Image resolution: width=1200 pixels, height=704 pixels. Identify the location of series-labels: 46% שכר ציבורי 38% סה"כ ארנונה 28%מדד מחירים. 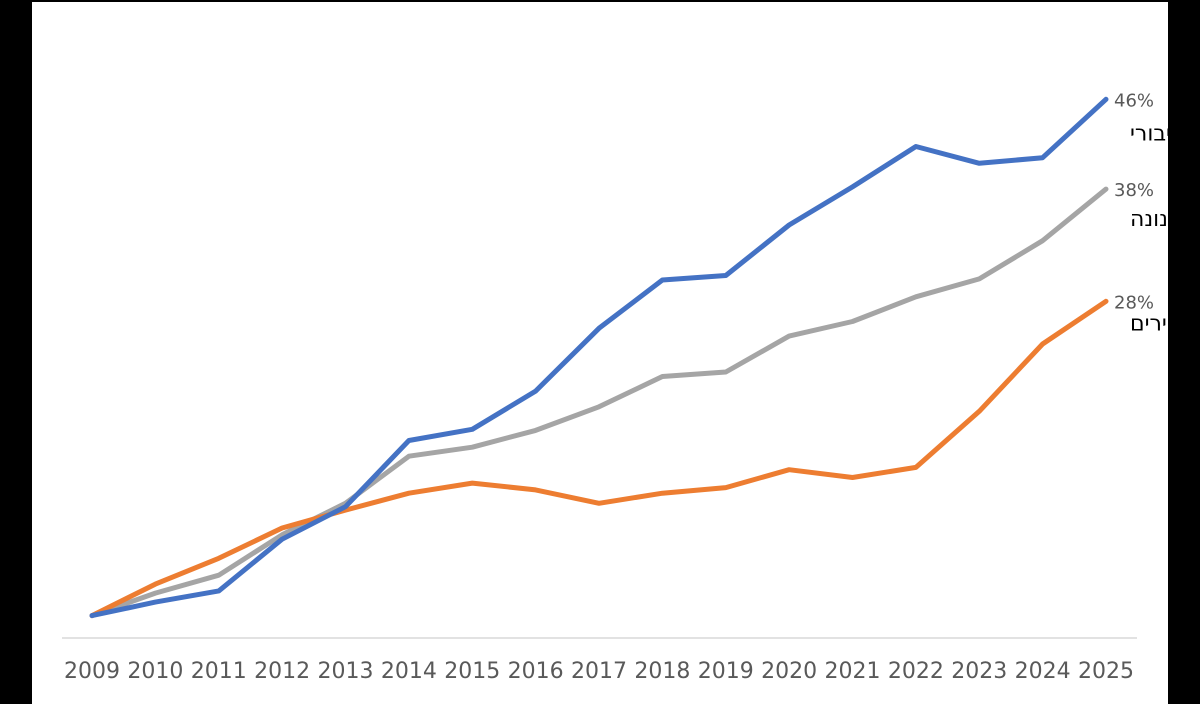
(1141, 213).